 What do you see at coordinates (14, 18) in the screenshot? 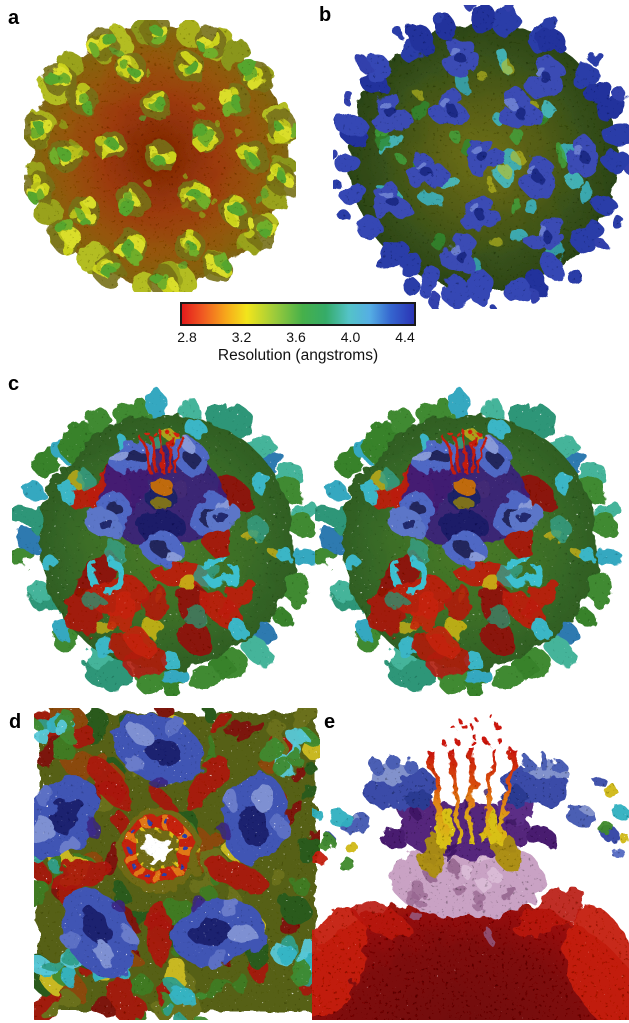
I see `panel-label-a: a` at bounding box center [14, 18].